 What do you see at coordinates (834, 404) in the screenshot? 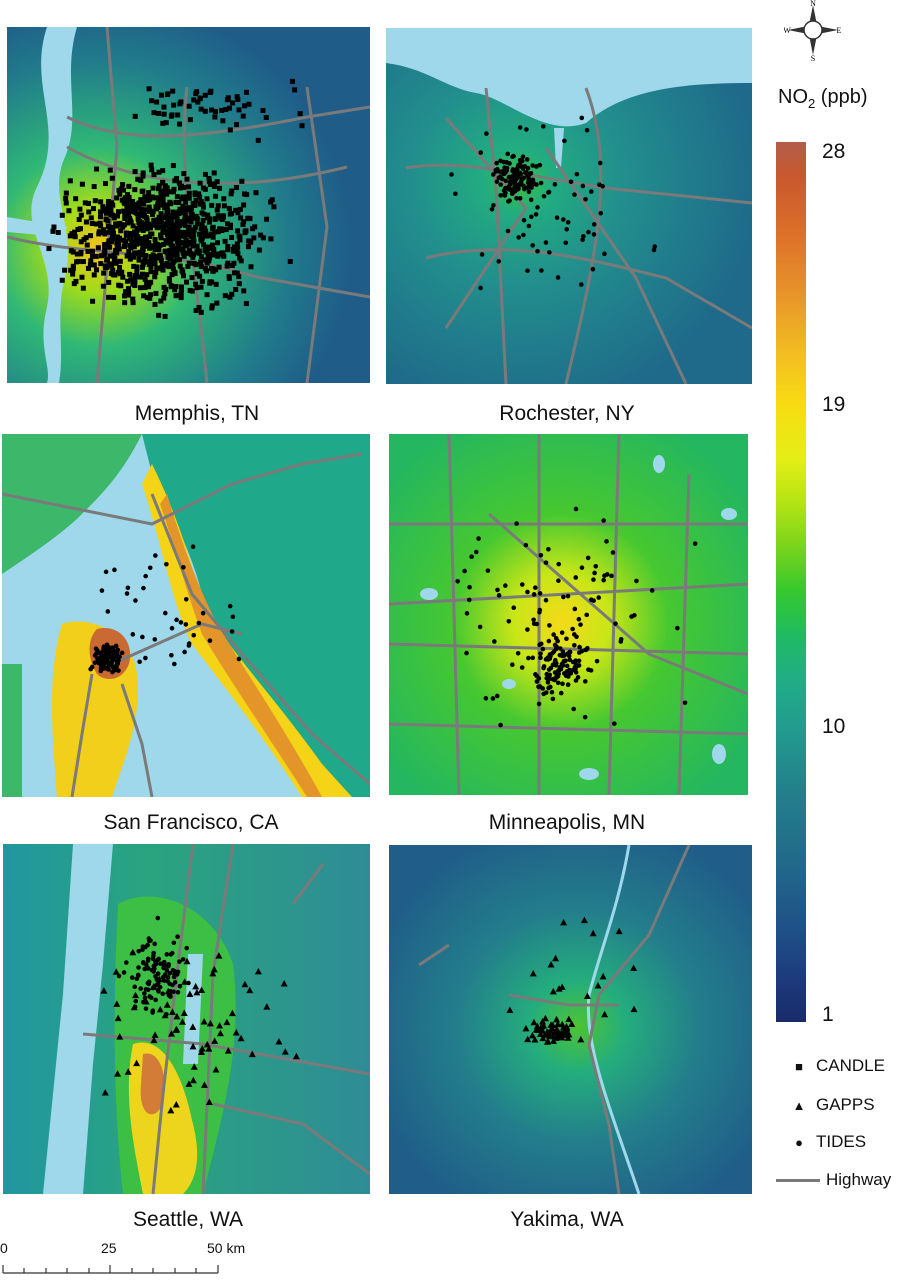
I see `tick-19: 19` at bounding box center [834, 404].